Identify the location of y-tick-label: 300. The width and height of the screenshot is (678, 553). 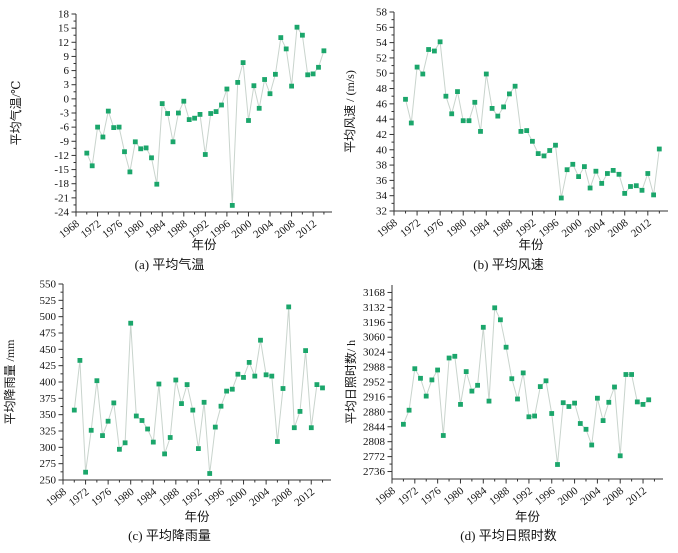
(48, 448).